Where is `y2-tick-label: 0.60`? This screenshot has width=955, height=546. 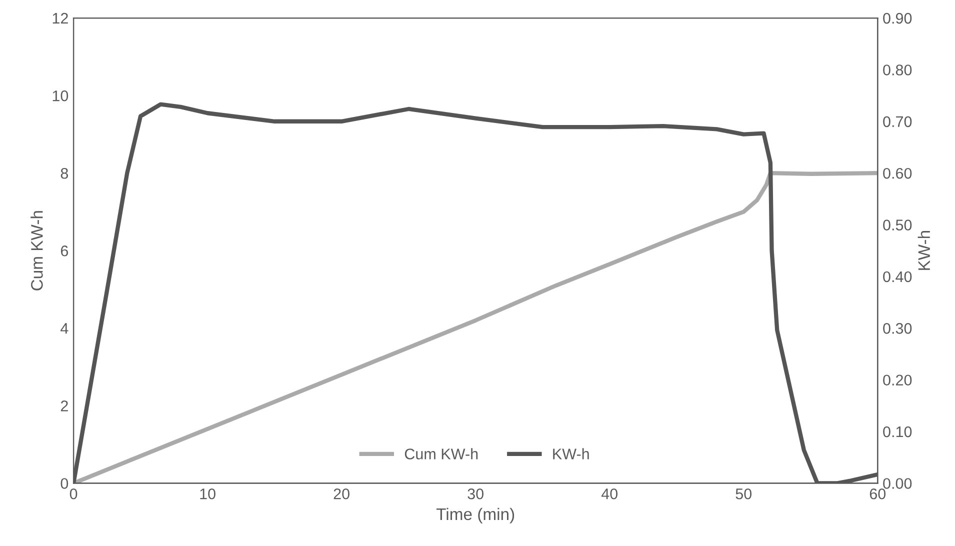 y2-tick-label: 0.60 is located at coordinates (897, 173).